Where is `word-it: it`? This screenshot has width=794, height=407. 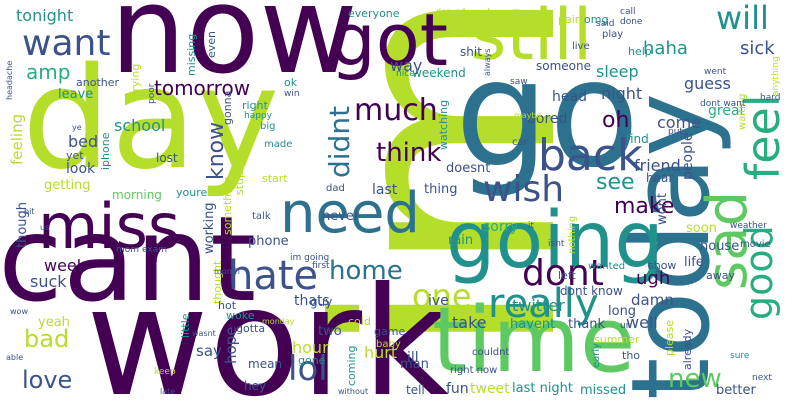 word-it: it is located at coordinates (531, 226).